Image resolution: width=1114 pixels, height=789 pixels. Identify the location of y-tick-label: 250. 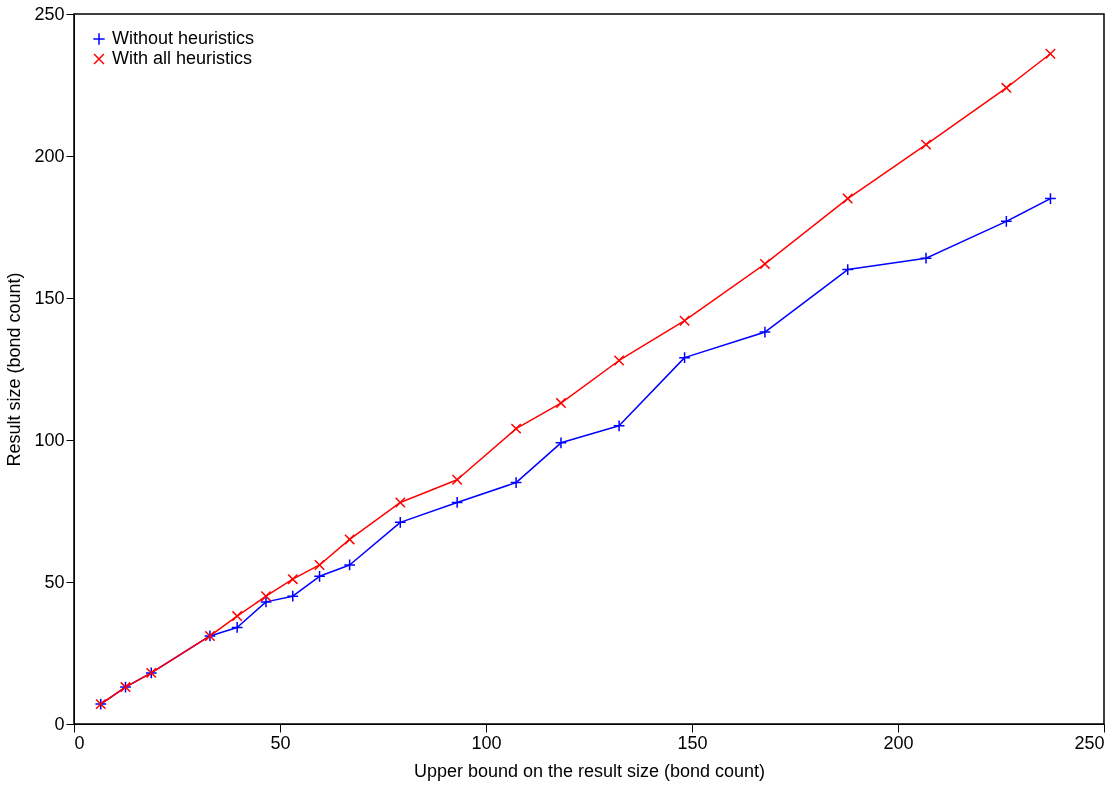
(49, 13).